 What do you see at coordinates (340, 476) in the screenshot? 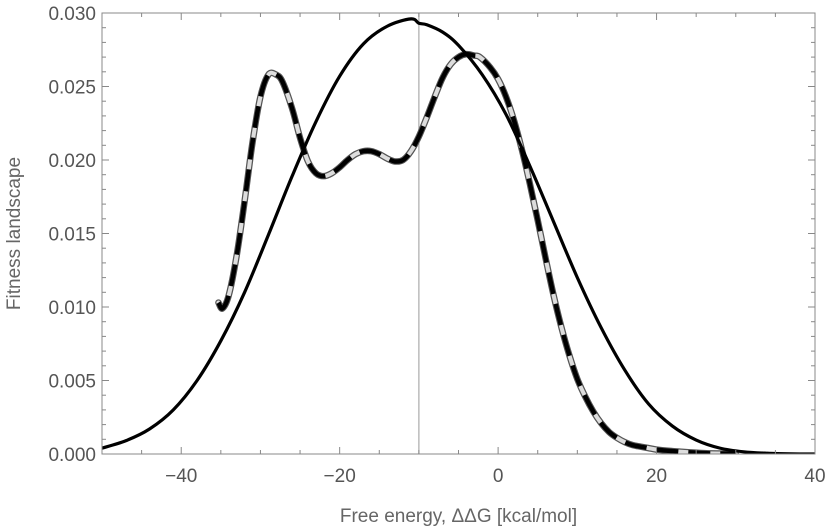
I see `x-tick-label: −20` at bounding box center [340, 476].